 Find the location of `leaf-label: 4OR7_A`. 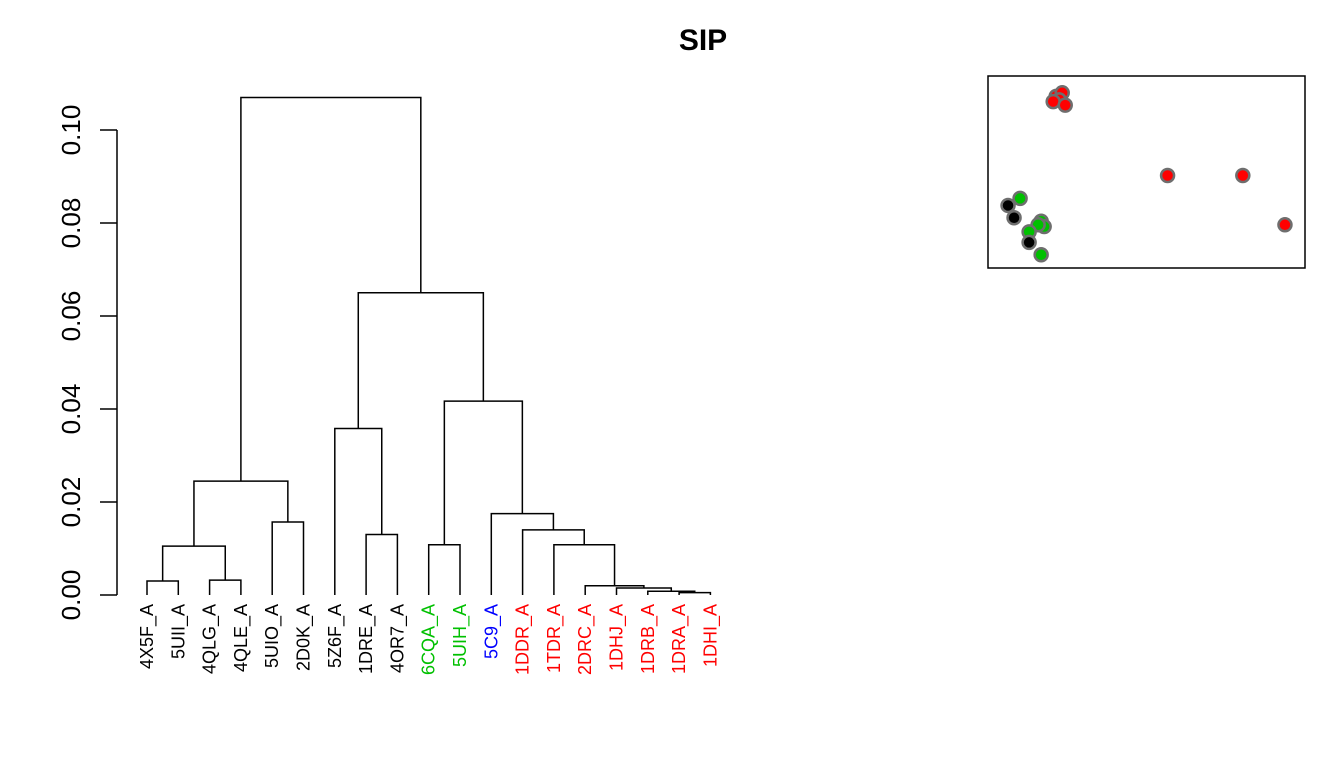

leaf-label: 4OR7_A is located at coordinates (397, 638).